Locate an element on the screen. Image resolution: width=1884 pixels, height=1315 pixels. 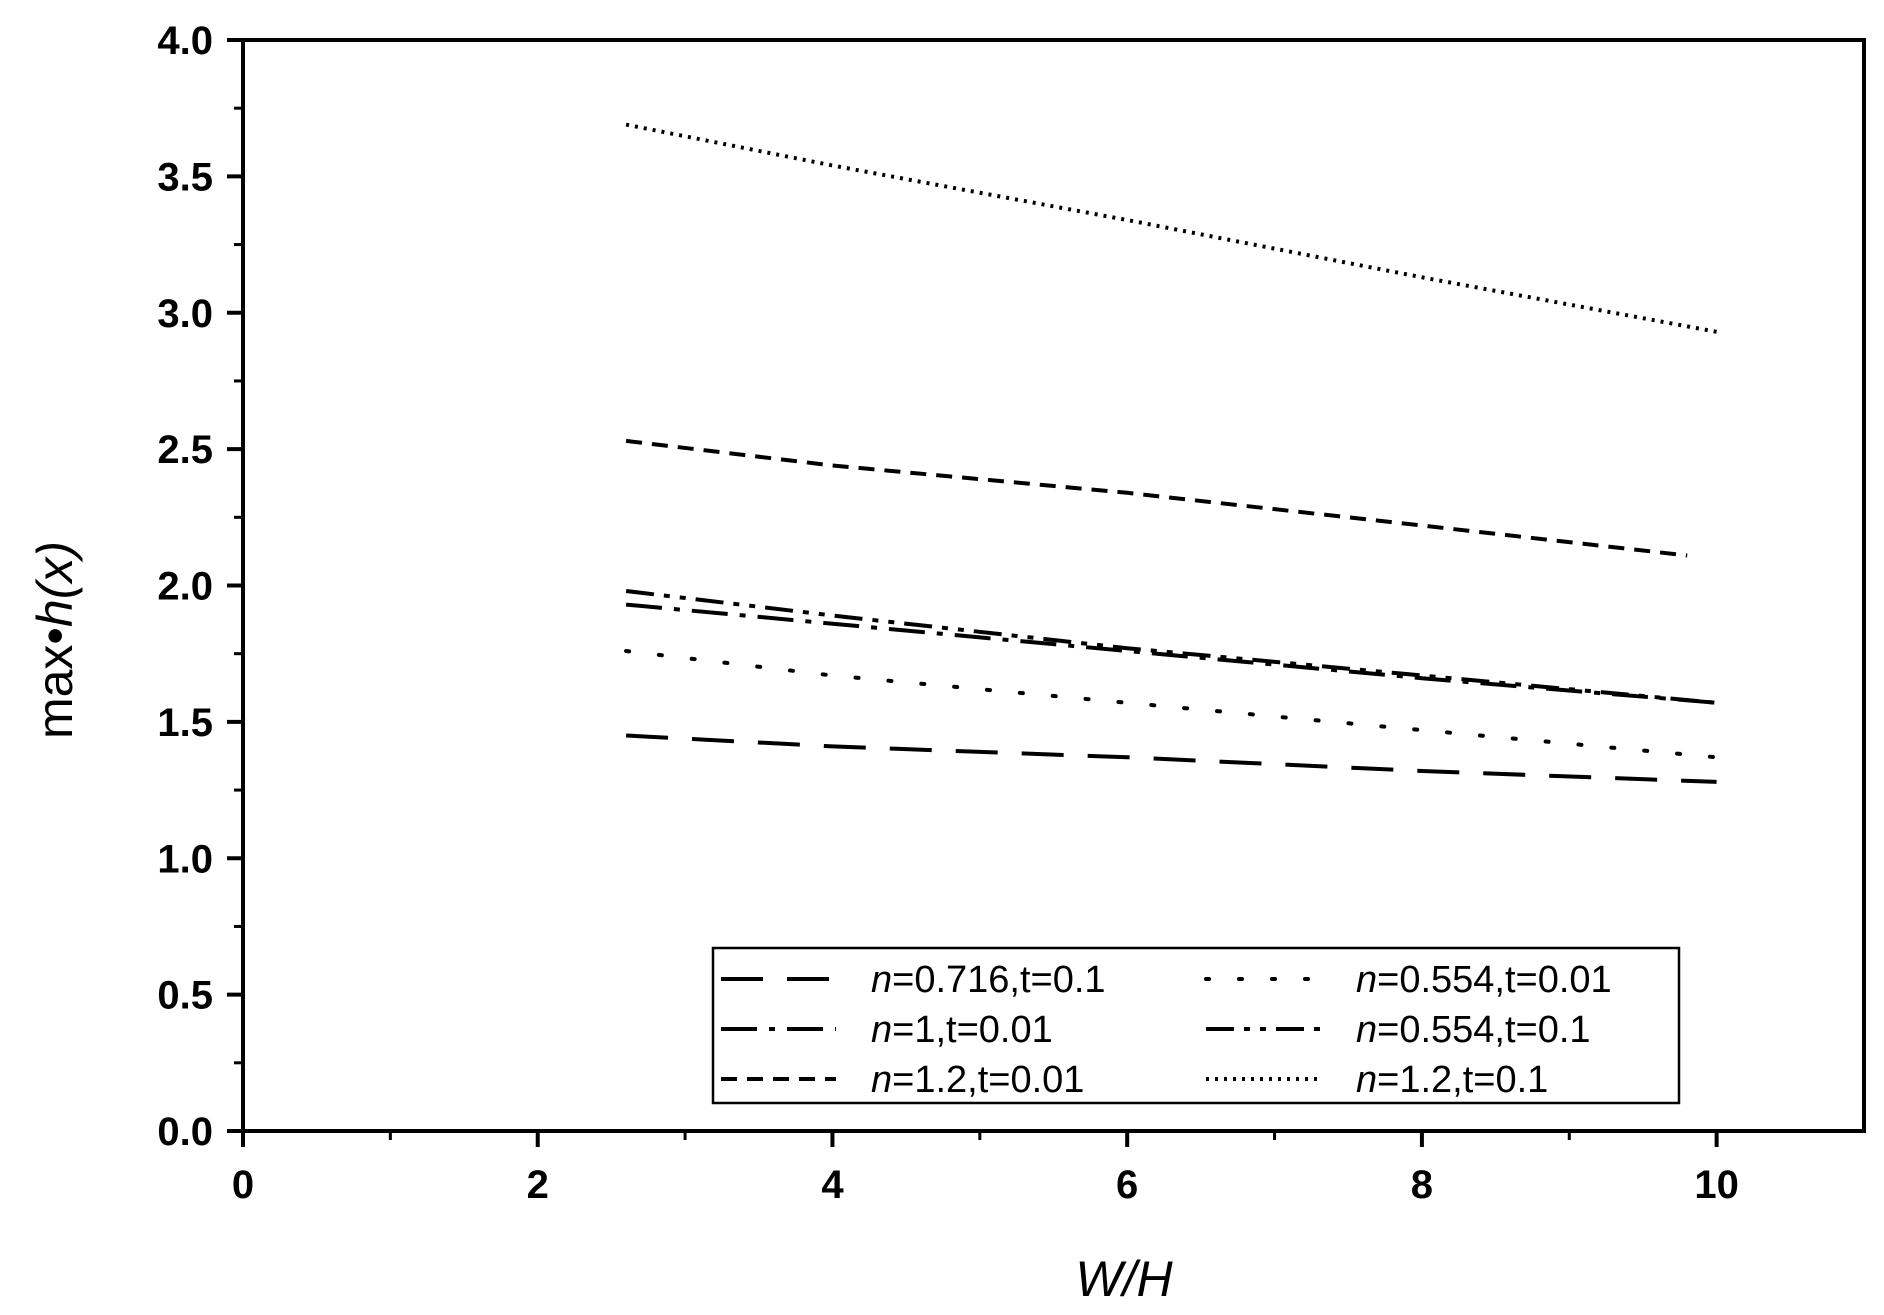
x-tick-label: 10 is located at coordinates (1716, 1185).